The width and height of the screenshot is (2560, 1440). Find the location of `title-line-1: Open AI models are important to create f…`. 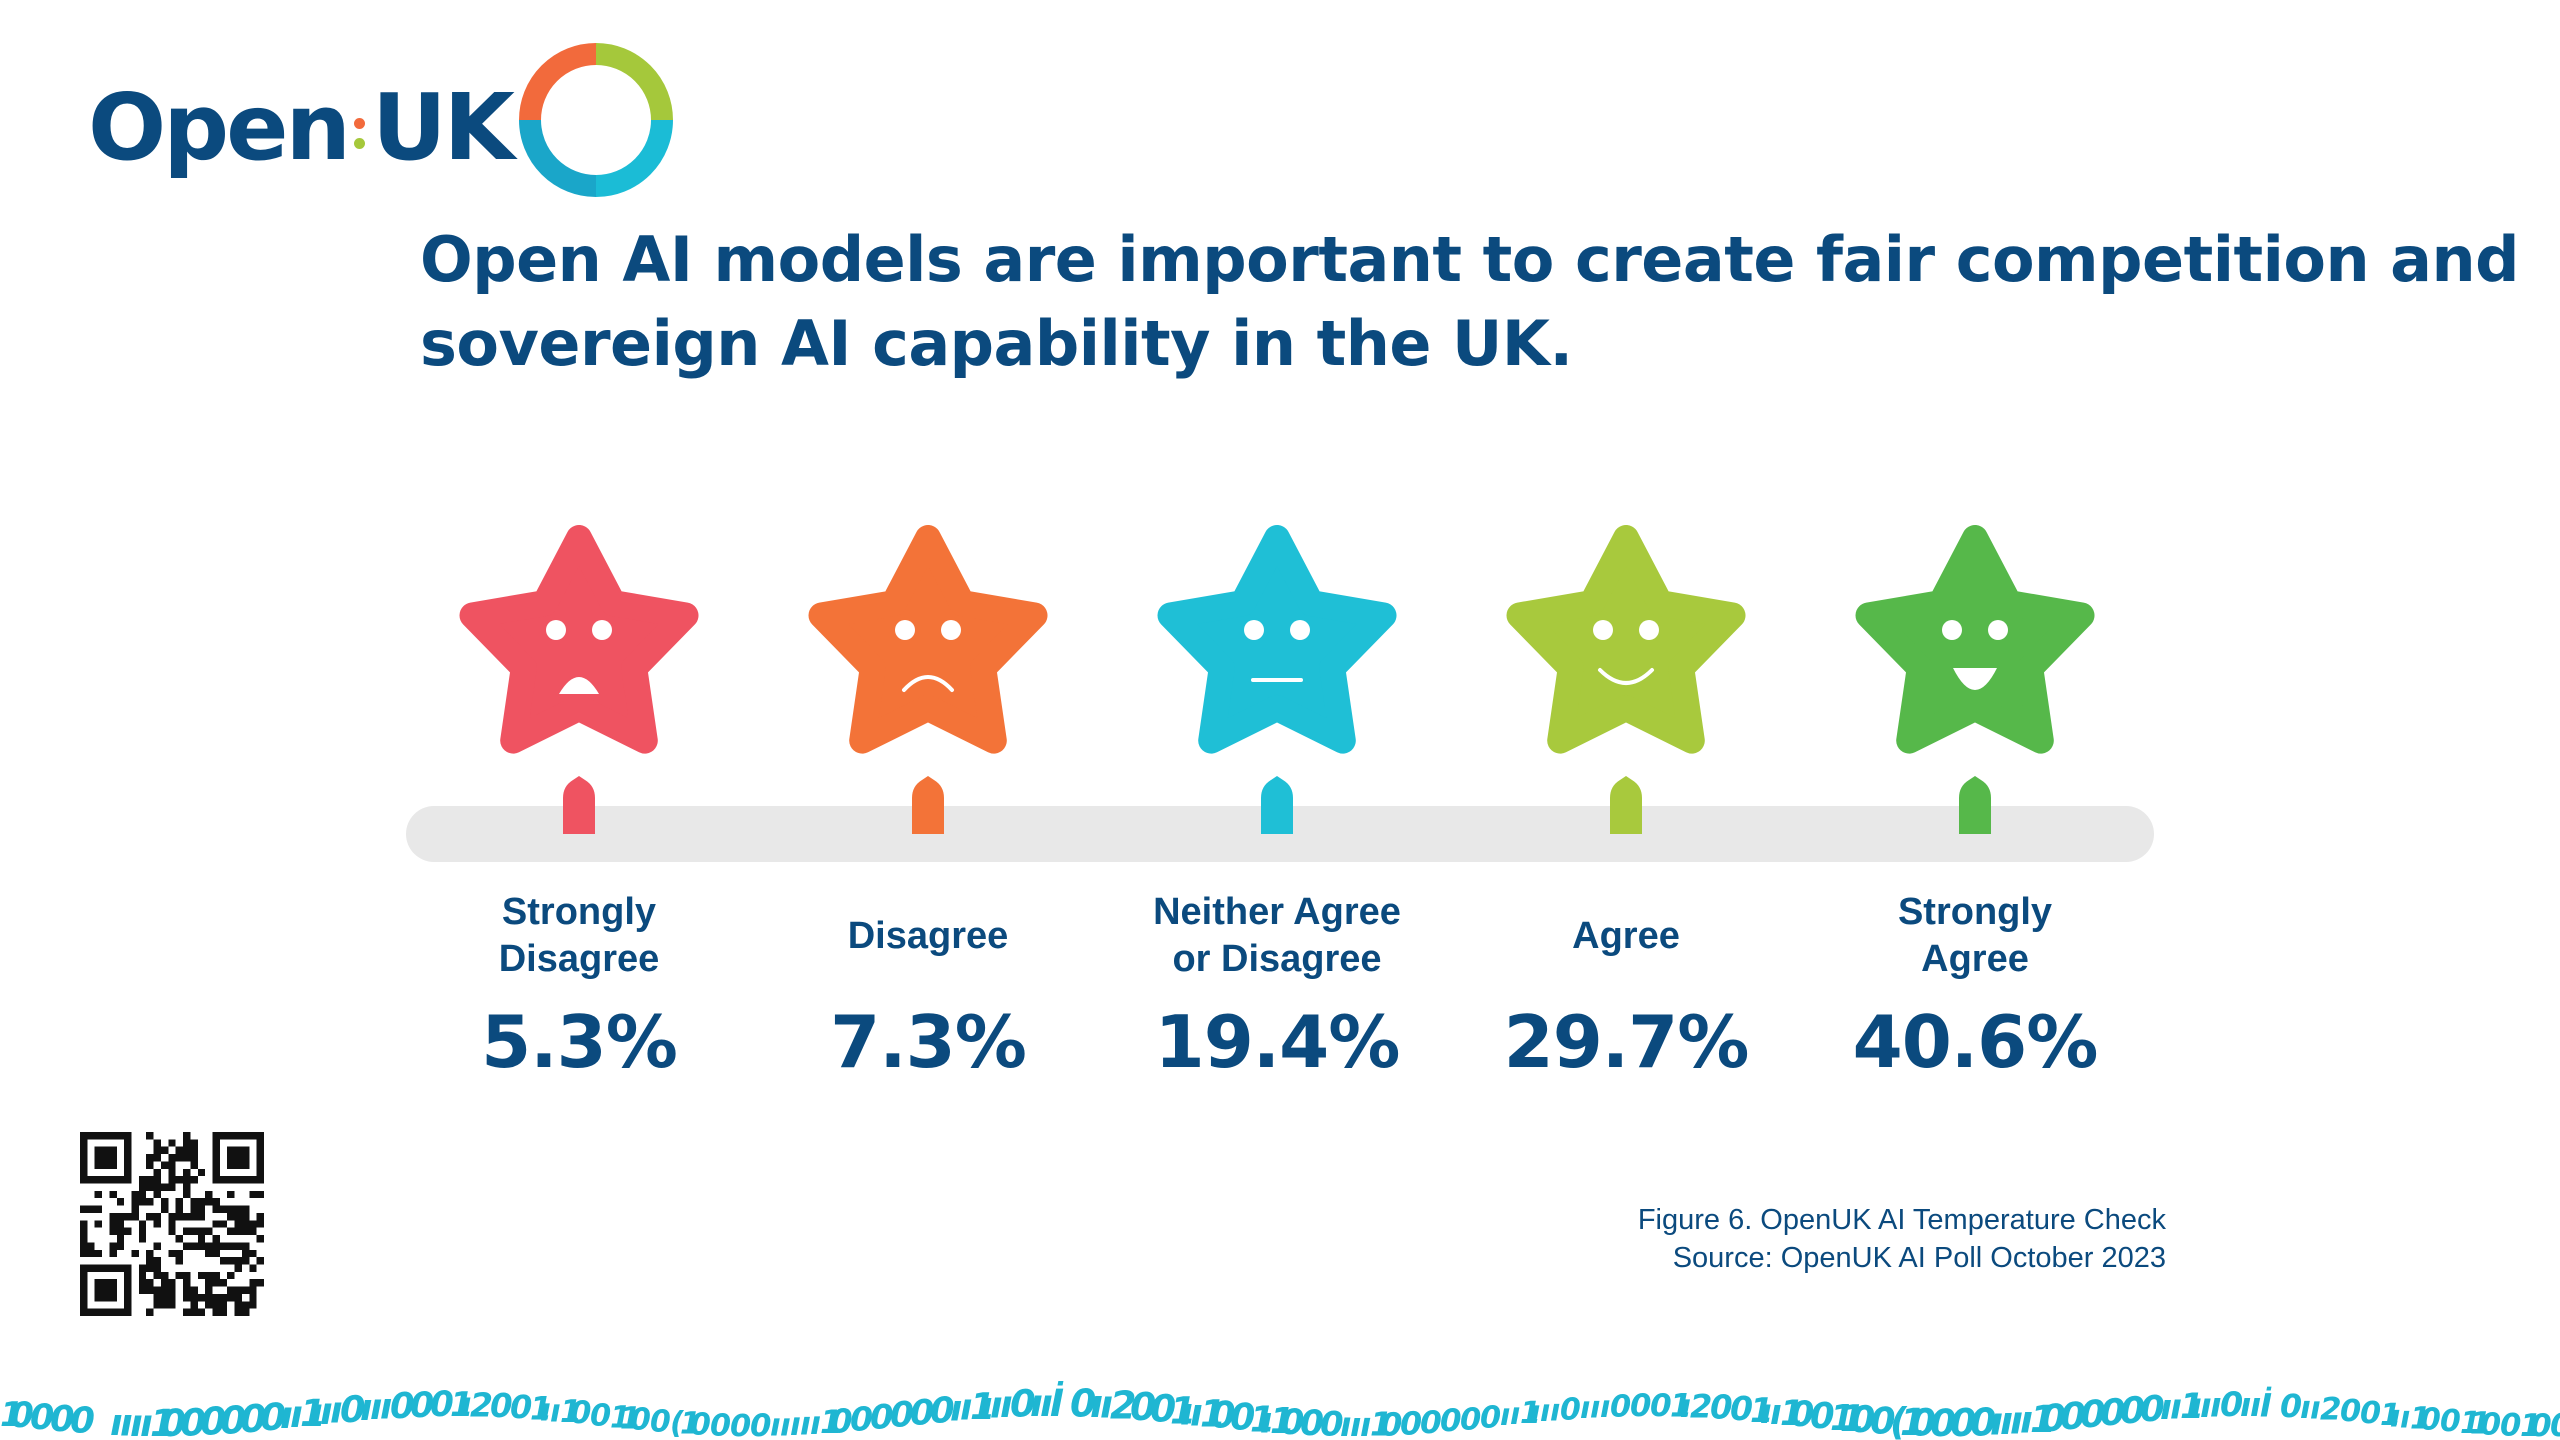

title-line-1: Open AI models are important to create f… is located at coordinates (1470, 259).